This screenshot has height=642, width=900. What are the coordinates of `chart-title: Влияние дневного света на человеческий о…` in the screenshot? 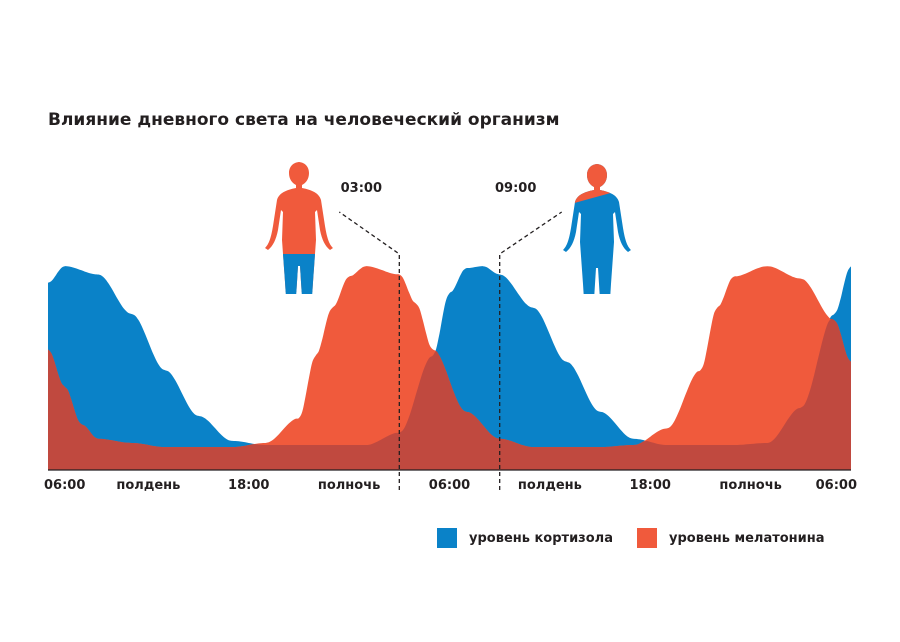 It's located at (304, 120).